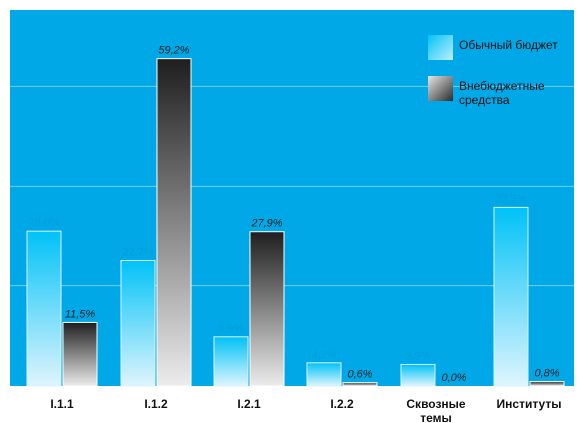  What do you see at coordinates (436, 417) in the screenshot?
I see `category-label: темы` at bounding box center [436, 417].